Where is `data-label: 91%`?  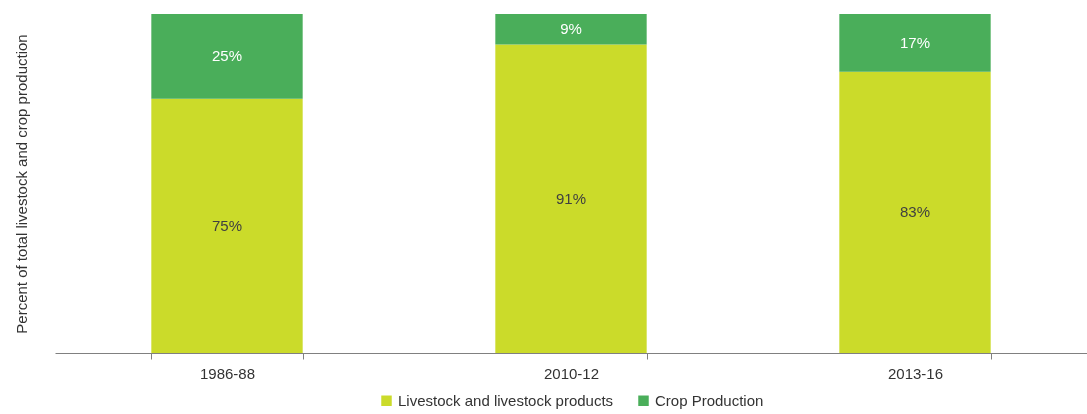
data-label: 91% is located at coordinates (571, 198).